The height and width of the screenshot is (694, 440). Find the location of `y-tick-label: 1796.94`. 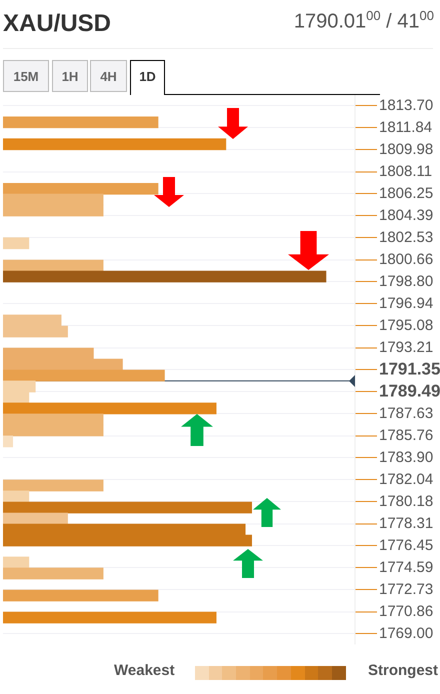

y-tick-label: 1796.94 is located at coordinates (406, 303).